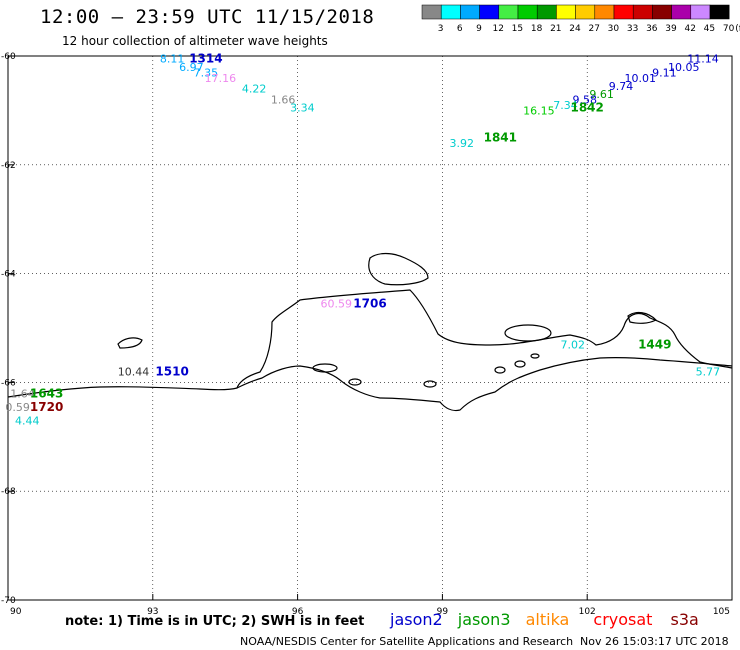 The height and width of the screenshot is (650, 740). What do you see at coordinates (684, 67) in the screenshot?
I see `wave-height-value: 10.05` at bounding box center [684, 67].